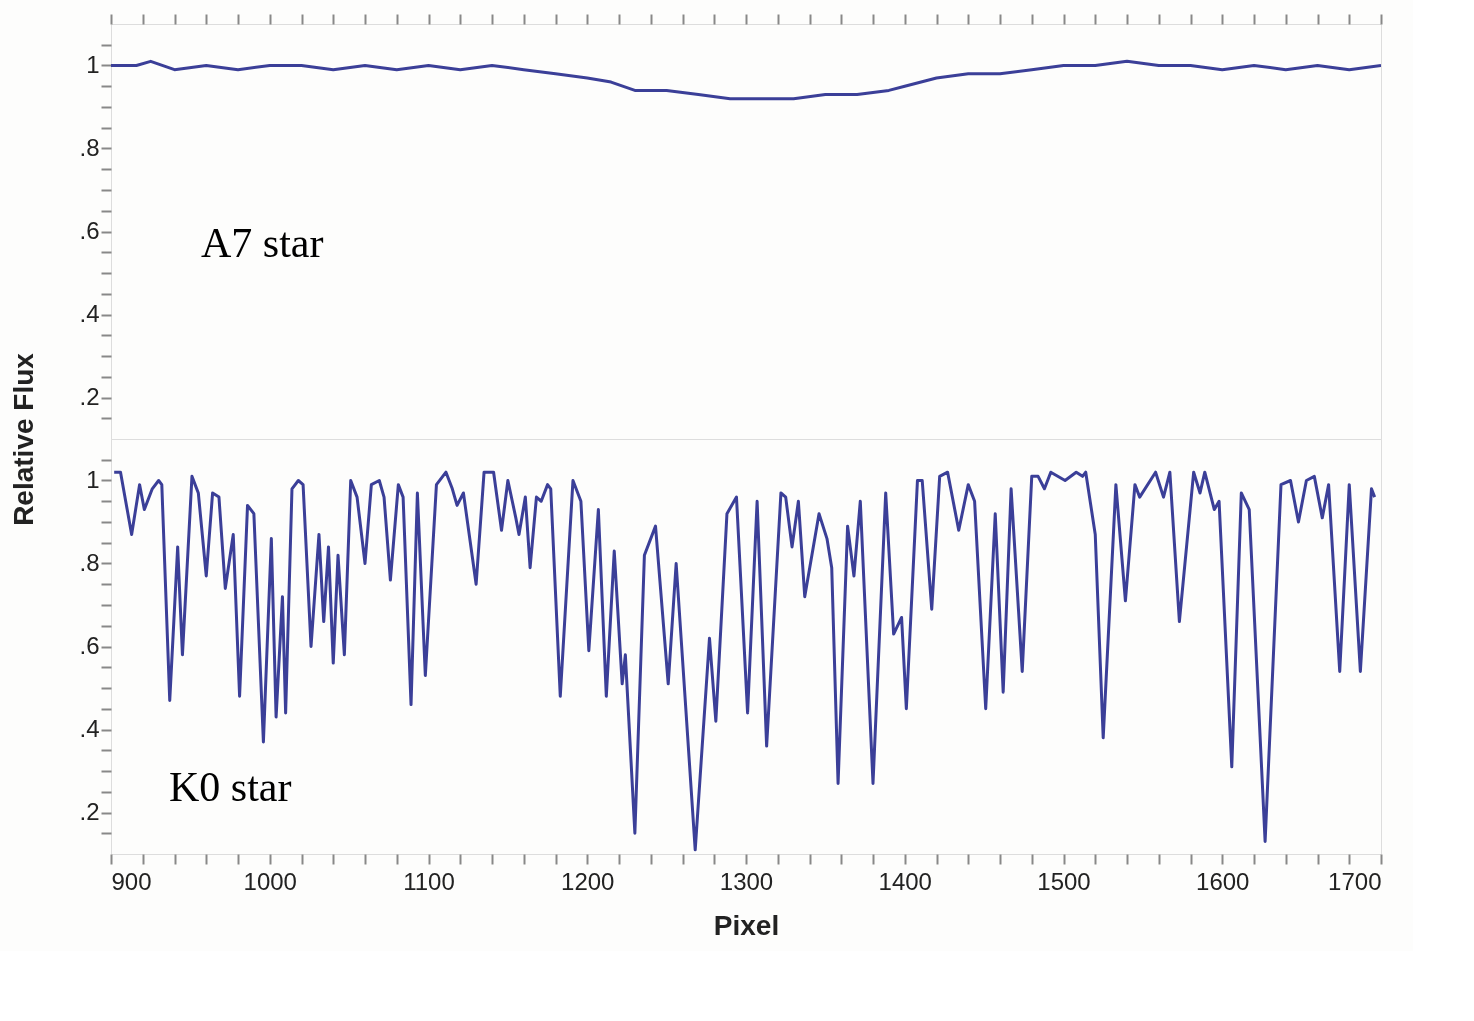  Describe the element at coordinates (588, 881) in the screenshot. I see `x-tick-label: 1200` at that location.